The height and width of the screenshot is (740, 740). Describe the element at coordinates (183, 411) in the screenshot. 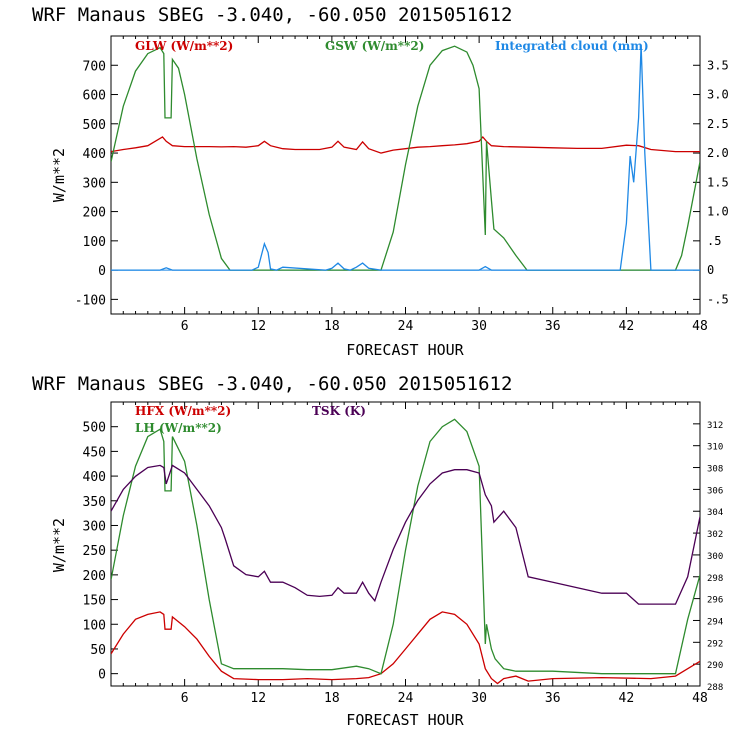

I see `legend-entry: HFX (W/m**2)` at that location.